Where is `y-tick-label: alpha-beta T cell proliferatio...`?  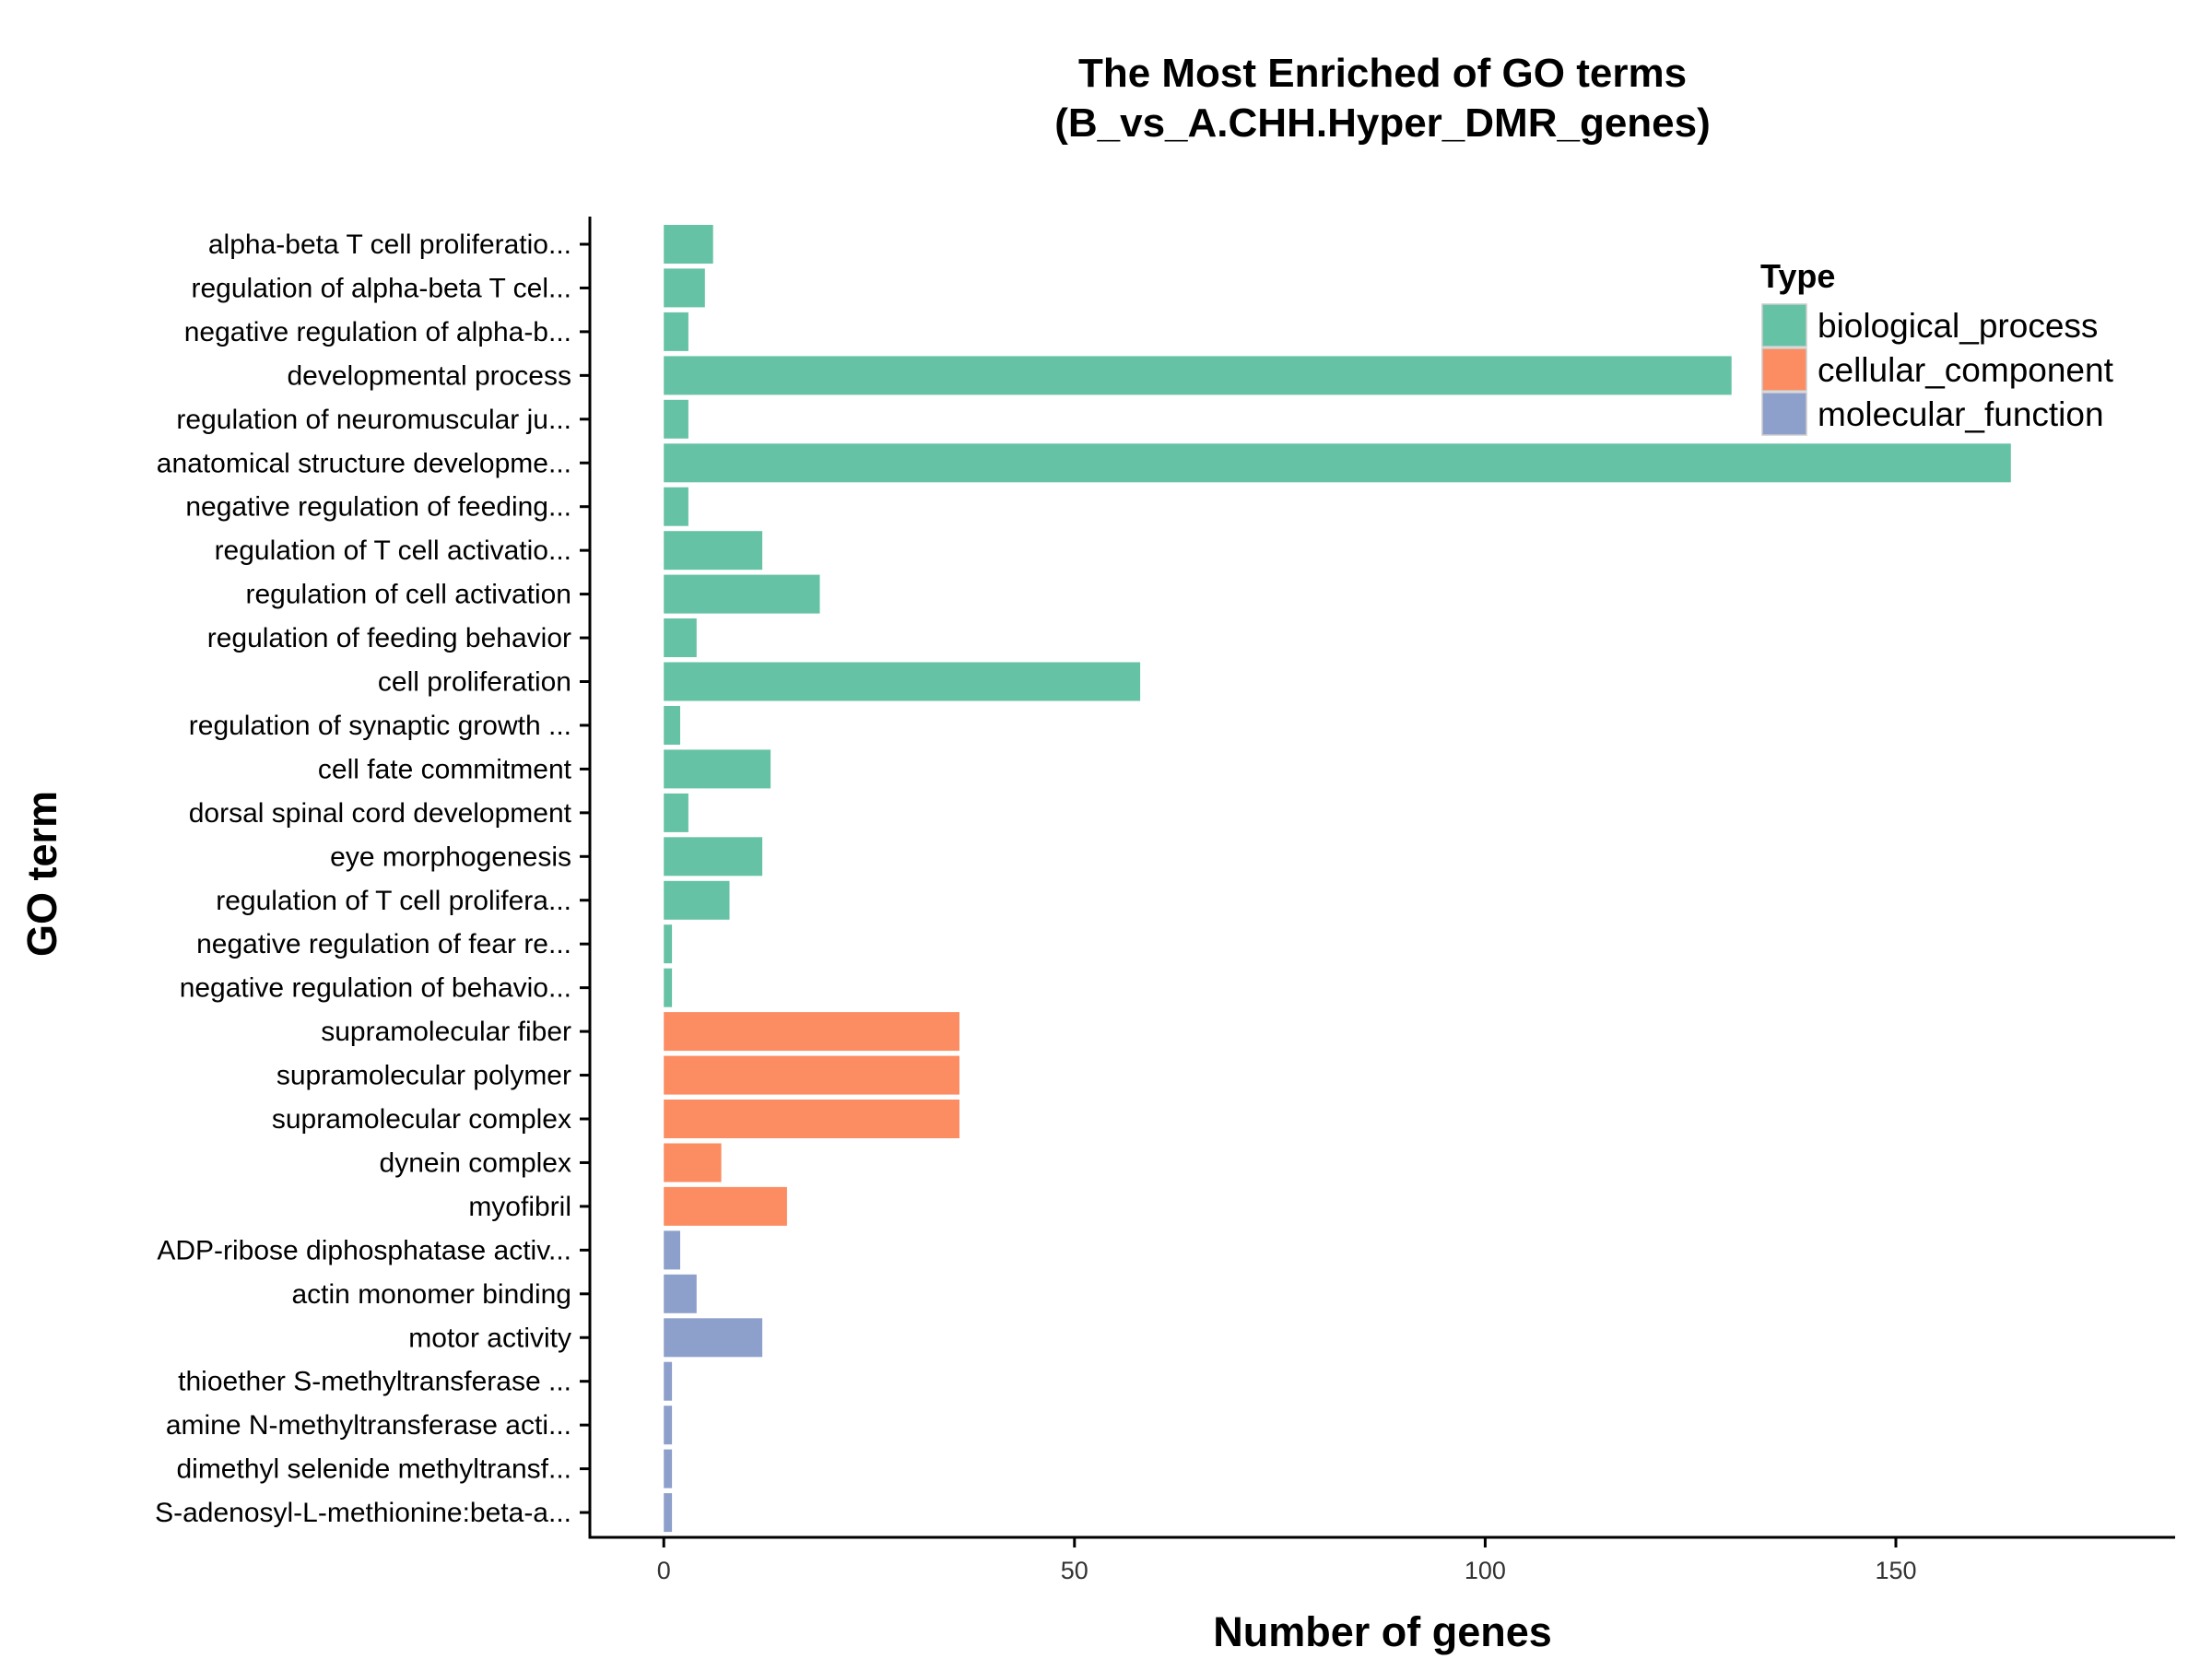 y-tick-label: alpha-beta T cell proliferatio... is located at coordinates (389, 244).